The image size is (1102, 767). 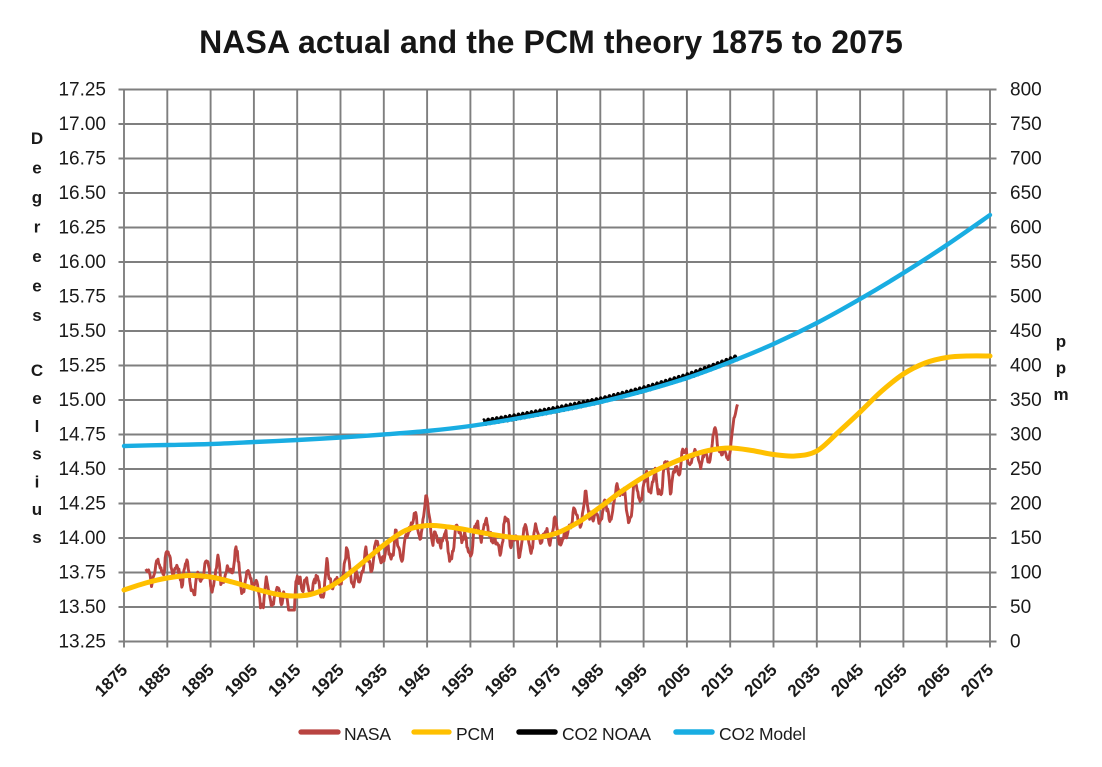 I want to click on svg-text: m, so click(x=1060, y=394).